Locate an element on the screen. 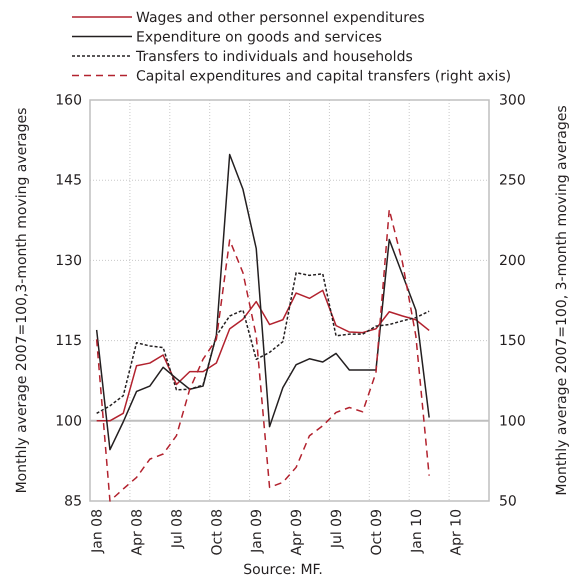  y2-tick-label: 300 is located at coordinates (512, 100).